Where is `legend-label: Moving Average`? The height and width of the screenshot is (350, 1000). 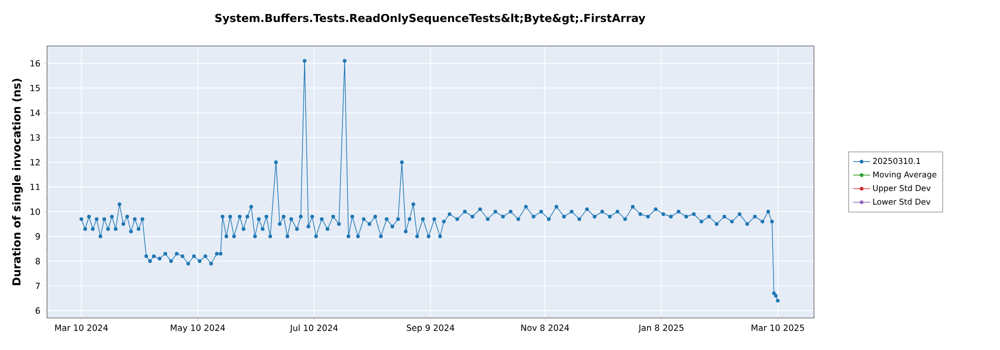 legend-label: Moving Average is located at coordinates (904, 175).